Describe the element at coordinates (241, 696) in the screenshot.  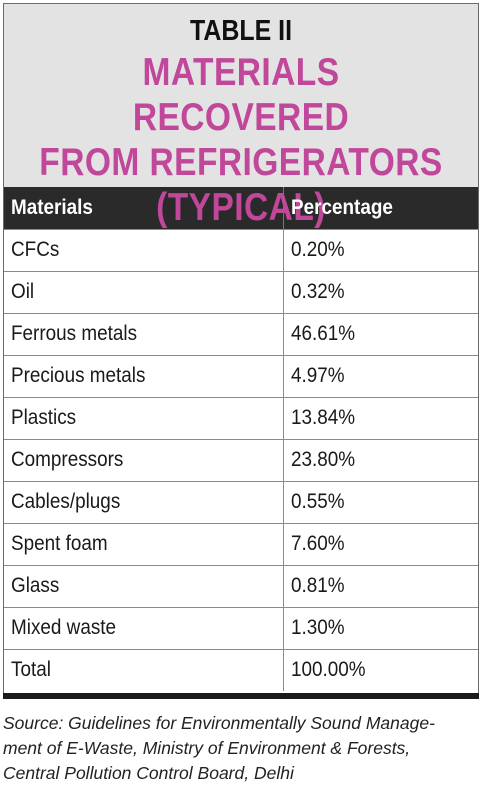
I see `bottom-rule` at that location.